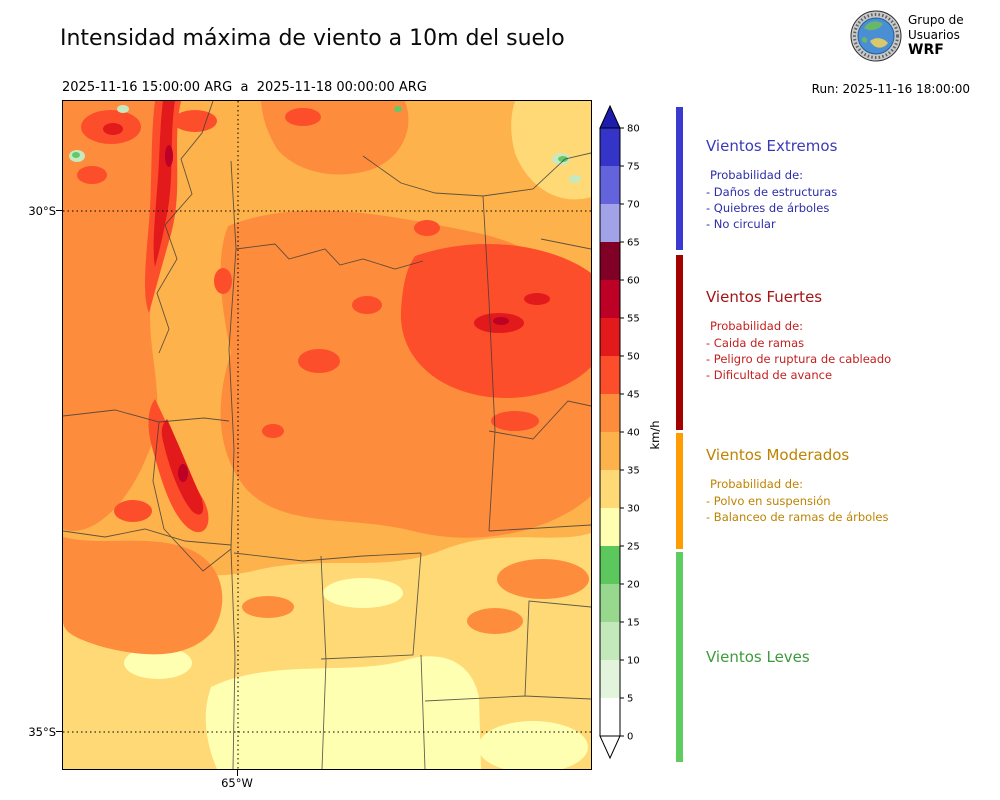 This screenshot has width=1000, height=800. Describe the element at coordinates (772, 192) in the screenshot. I see `legend-item: - Daños de estructuras` at that location.